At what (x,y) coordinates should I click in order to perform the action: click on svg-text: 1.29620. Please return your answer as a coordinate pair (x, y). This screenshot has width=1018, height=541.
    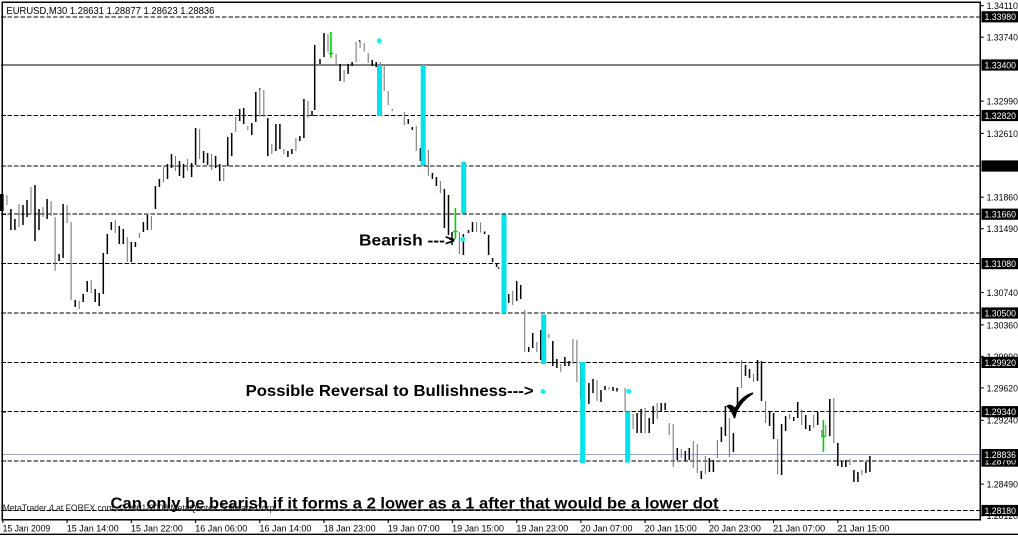
    Looking at the image, I should click on (1002, 388).